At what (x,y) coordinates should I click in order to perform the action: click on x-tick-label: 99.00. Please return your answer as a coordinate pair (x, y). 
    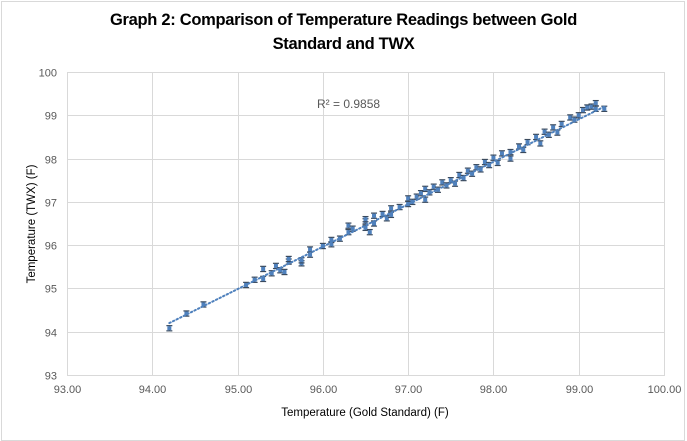
    Looking at the image, I should click on (580, 390).